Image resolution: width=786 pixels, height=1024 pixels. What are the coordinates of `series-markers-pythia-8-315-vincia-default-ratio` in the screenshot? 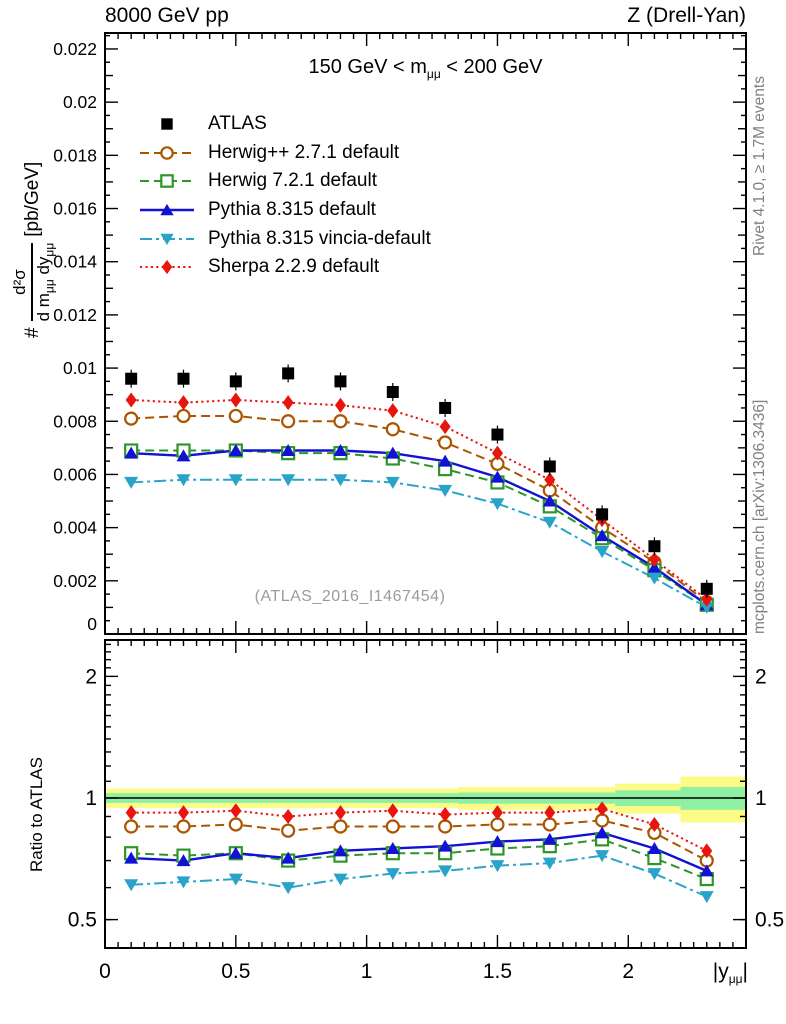 It's located at (419, 877).